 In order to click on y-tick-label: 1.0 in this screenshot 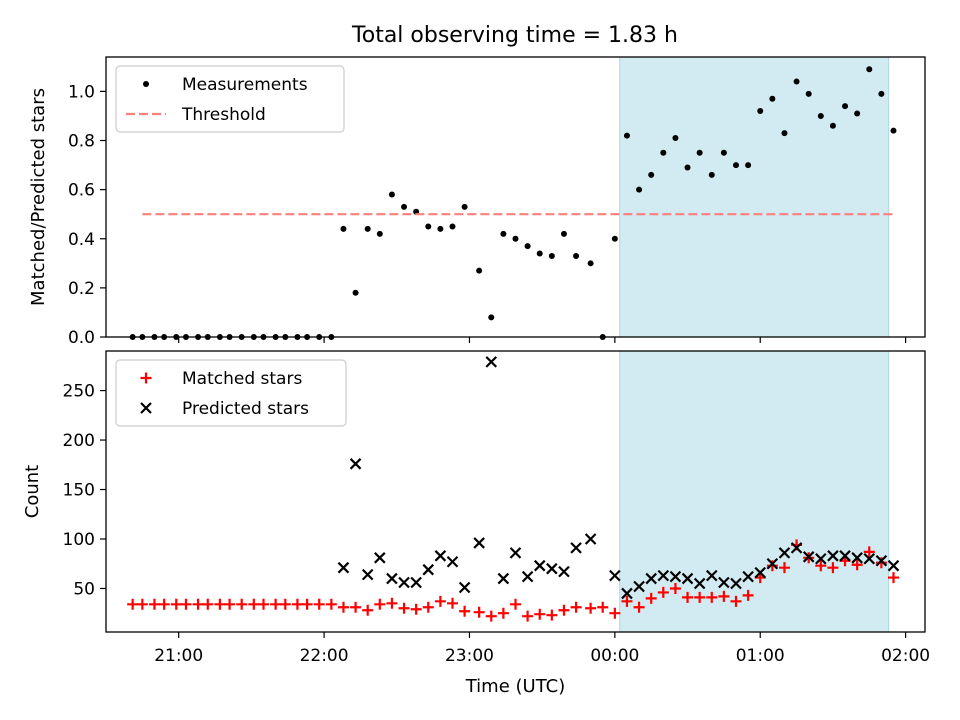, I will do `click(81, 92)`.